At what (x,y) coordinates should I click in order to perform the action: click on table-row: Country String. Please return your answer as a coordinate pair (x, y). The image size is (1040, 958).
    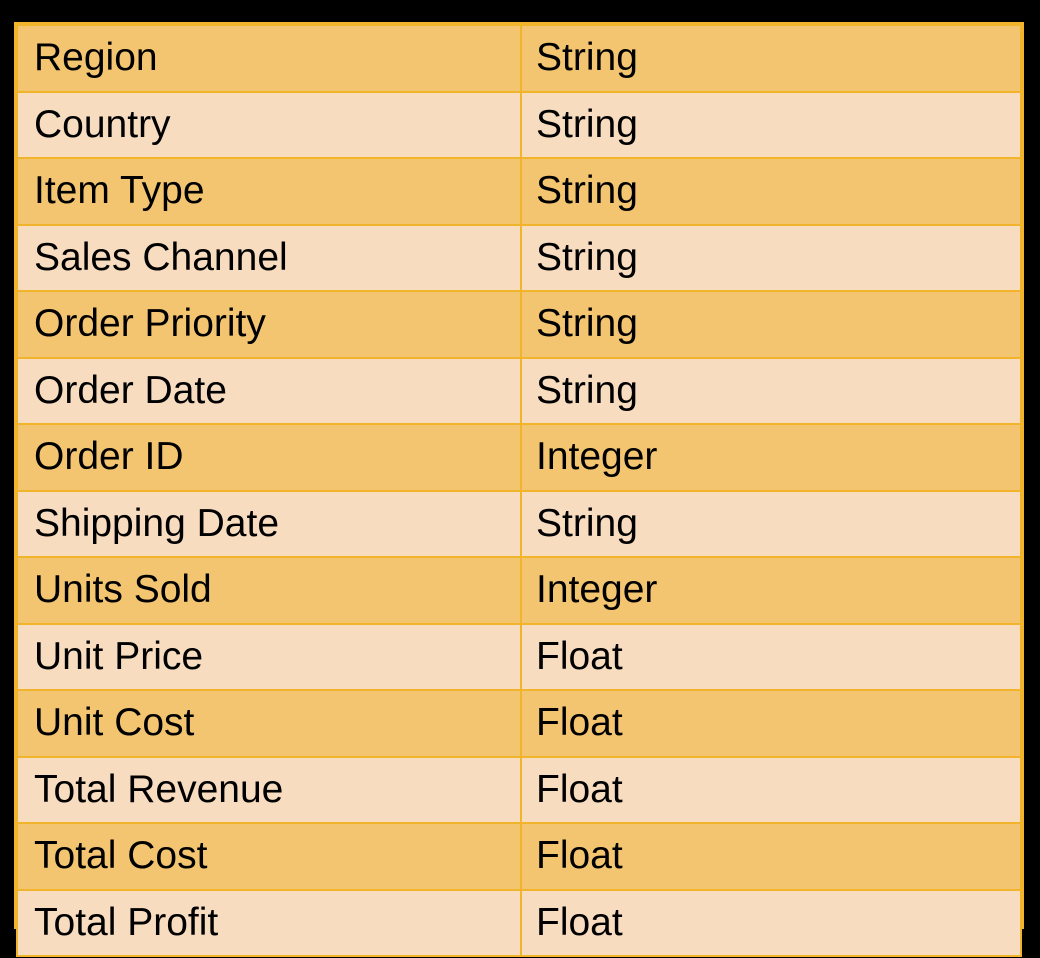
    Looking at the image, I should click on (519, 124).